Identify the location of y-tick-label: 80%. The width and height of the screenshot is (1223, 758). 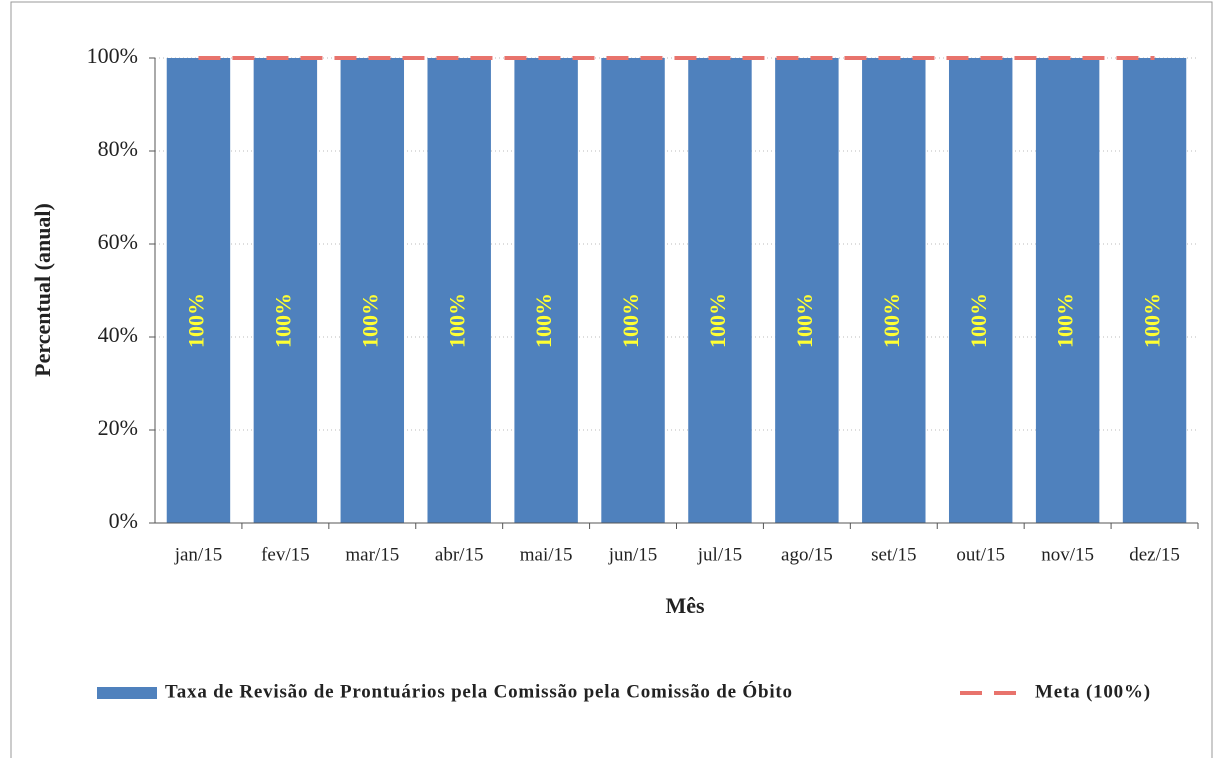
(118, 148).